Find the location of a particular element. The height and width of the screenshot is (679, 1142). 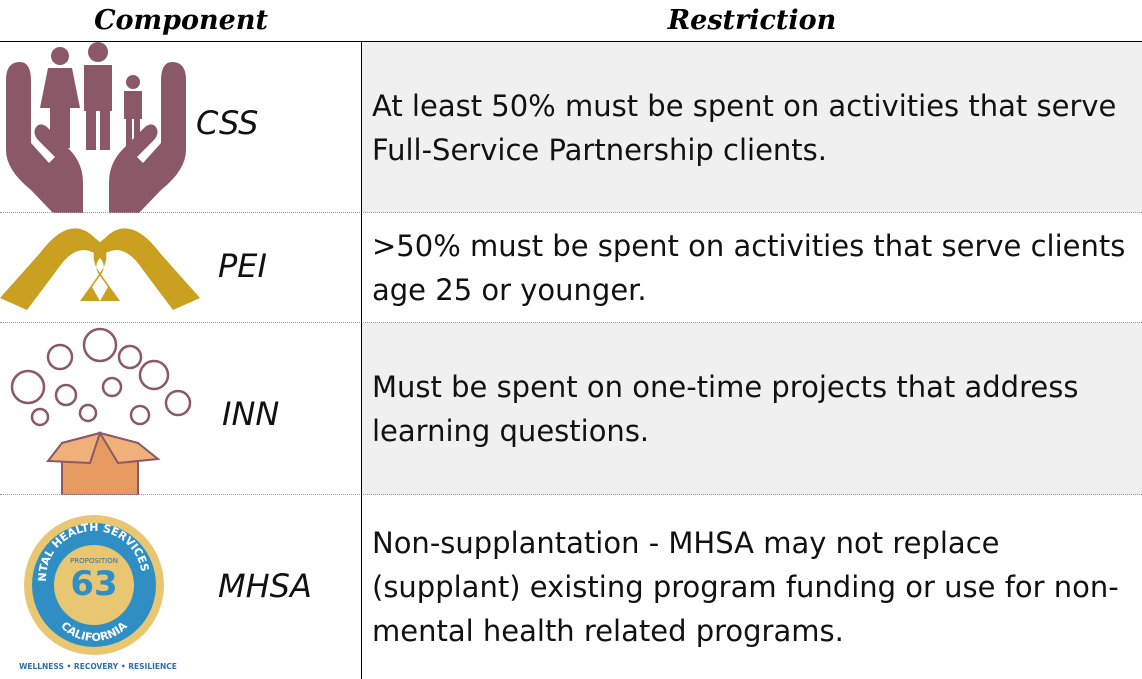

seal-number: 63 is located at coordinates (93, 584).